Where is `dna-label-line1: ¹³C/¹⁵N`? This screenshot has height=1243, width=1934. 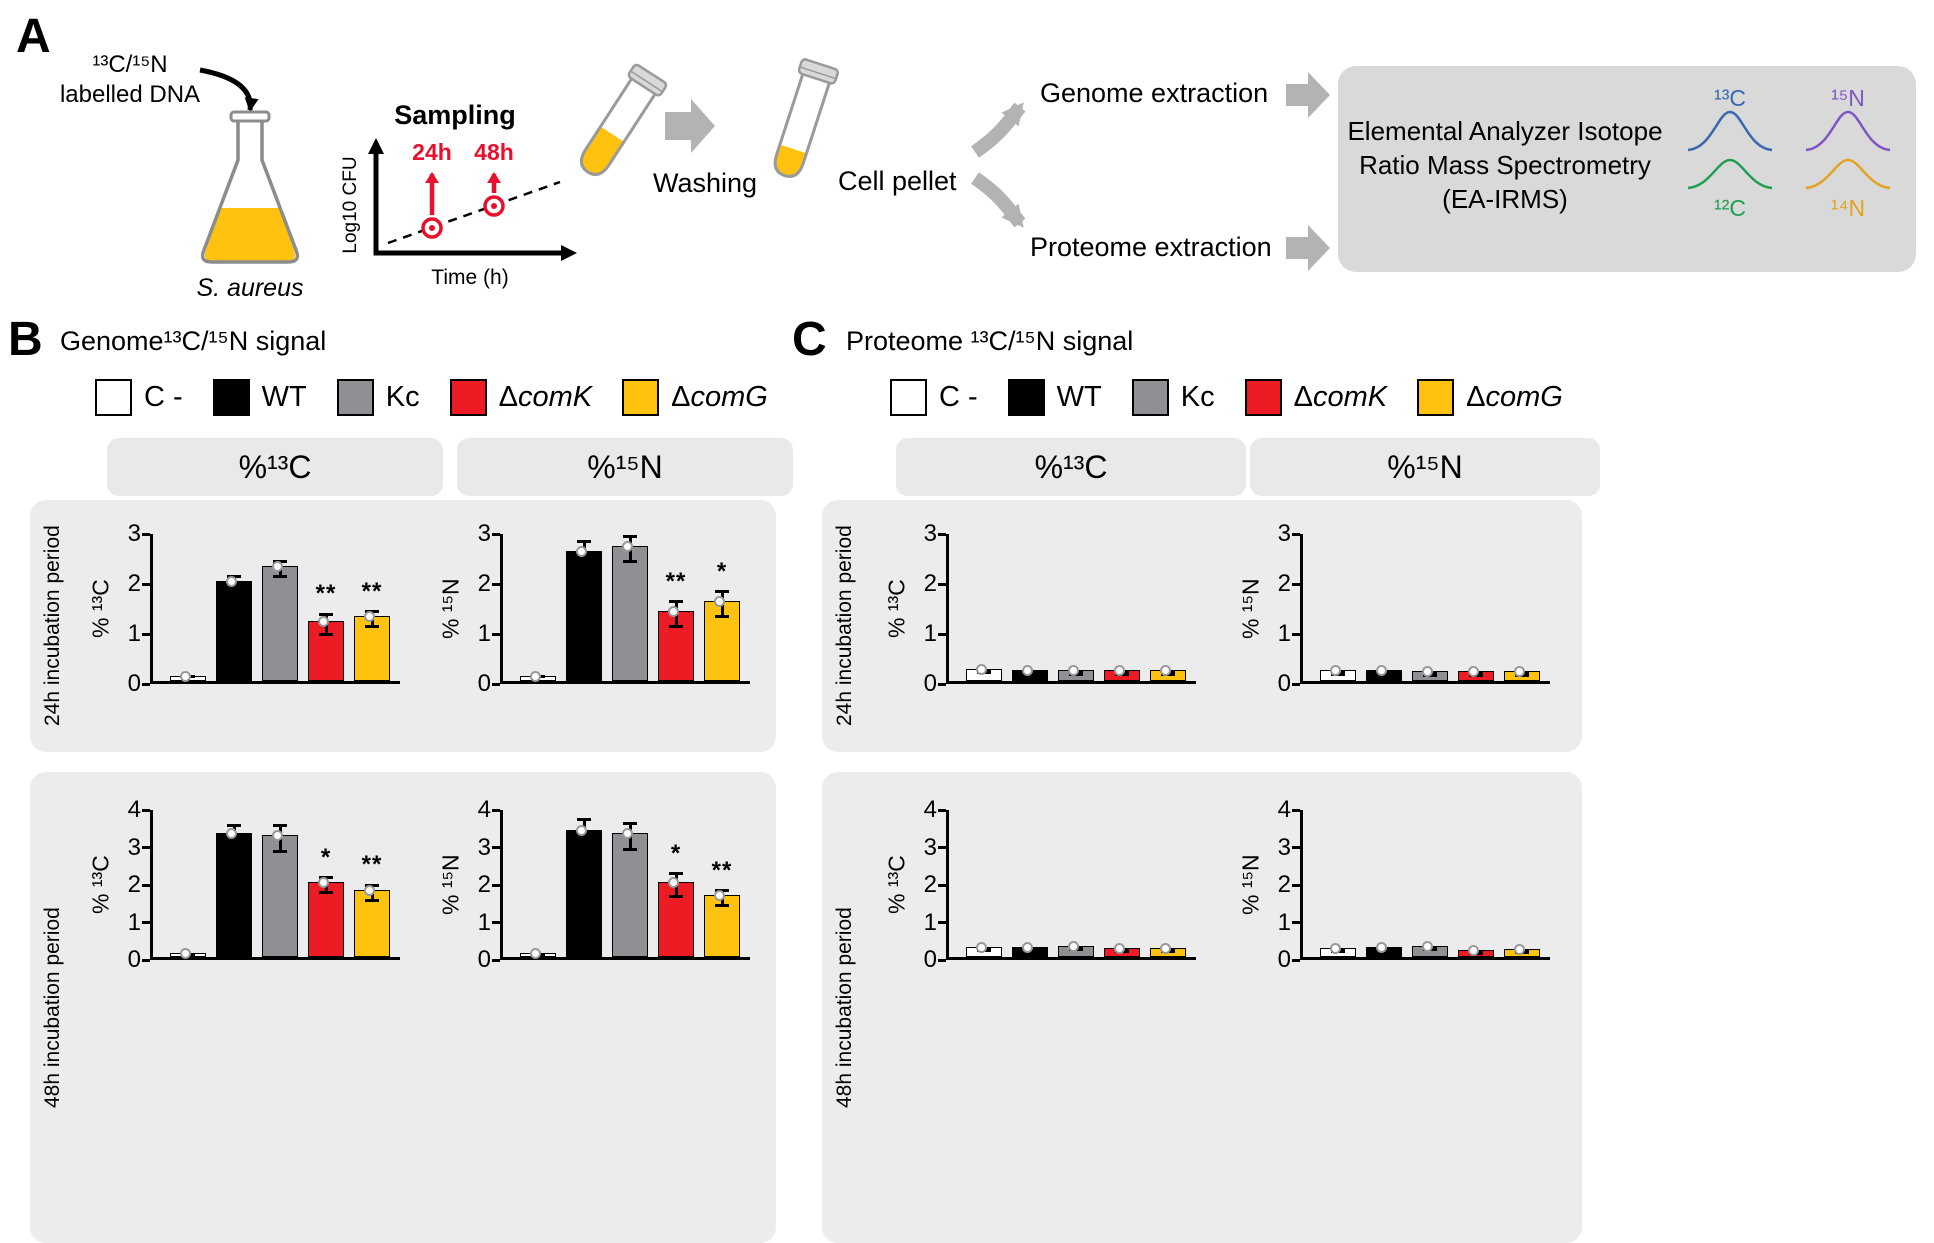
dna-label-line1: ¹³C/¹⁵N is located at coordinates (129, 64).